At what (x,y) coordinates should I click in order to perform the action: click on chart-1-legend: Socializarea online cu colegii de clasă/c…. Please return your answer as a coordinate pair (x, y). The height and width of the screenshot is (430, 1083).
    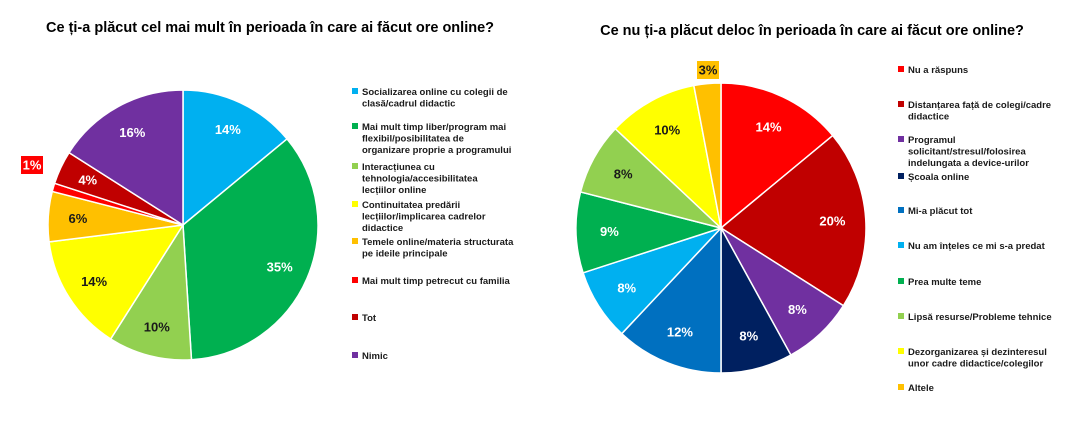
    Looking at the image, I should click on (433, 224).